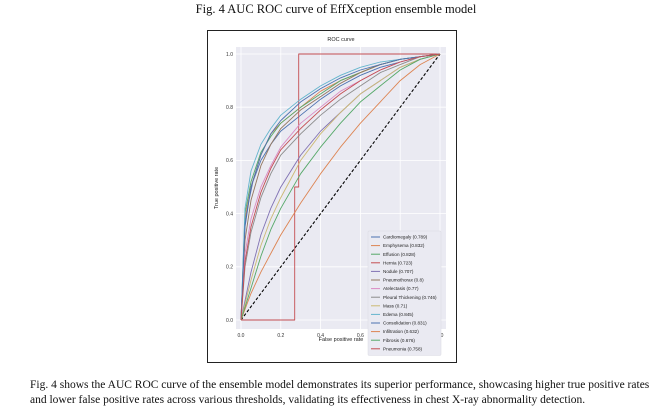  Describe the element at coordinates (229, 161) in the screenshot. I see `y-tick-label: 0.6` at that location.